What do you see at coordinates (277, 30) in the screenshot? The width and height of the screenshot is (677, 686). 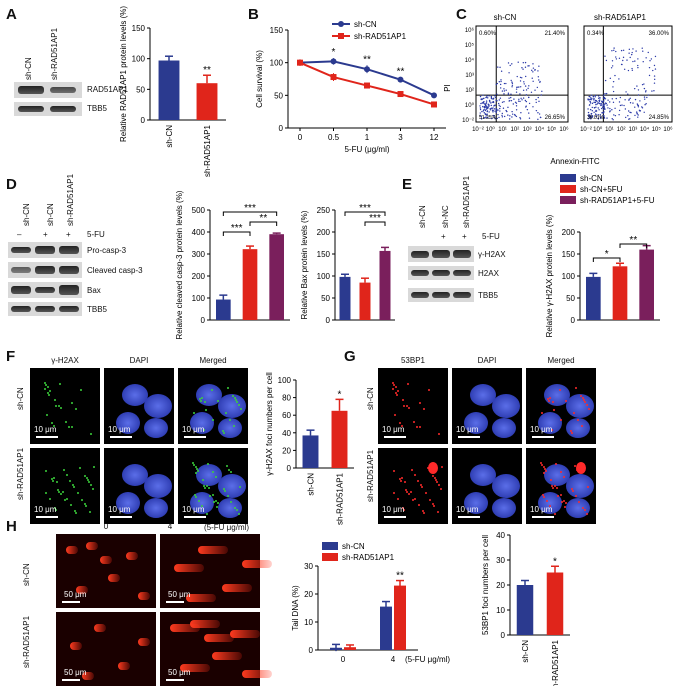 I see `B-ytick-label-3: 150` at bounding box center [277, 30].